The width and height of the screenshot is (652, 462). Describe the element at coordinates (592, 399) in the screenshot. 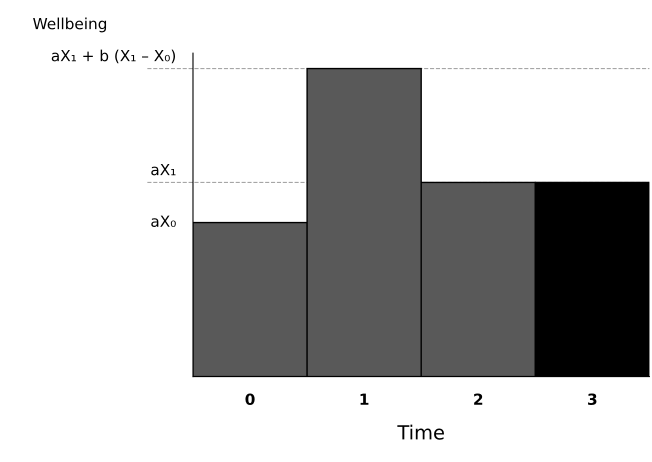

I see `x-tick-label: 3` at that location.